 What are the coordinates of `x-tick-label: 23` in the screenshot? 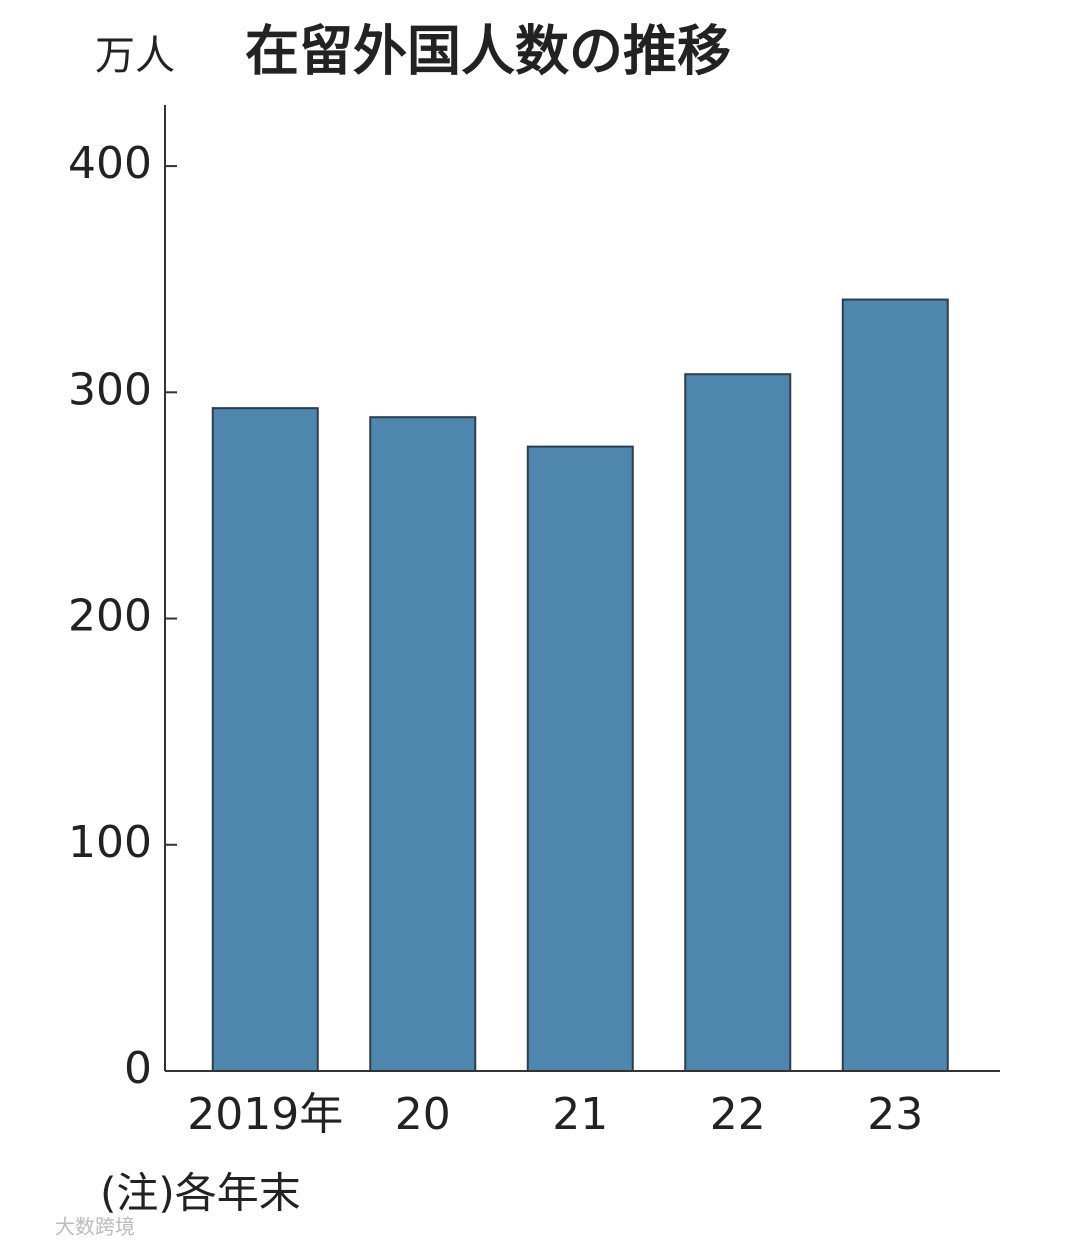 It's located at (895, 1114).